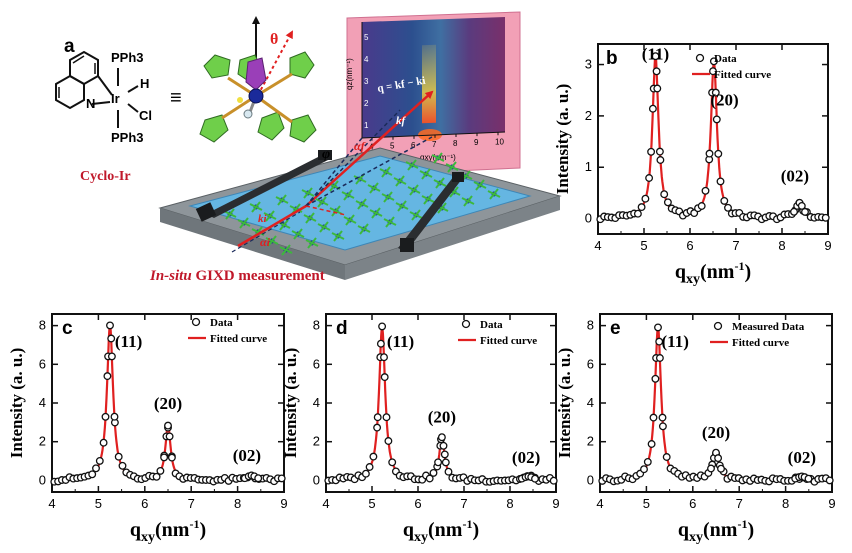 Image resolution: width=852 pixels, height=553 pixels. I want to click on panel-letter: c, so click(67, 328).